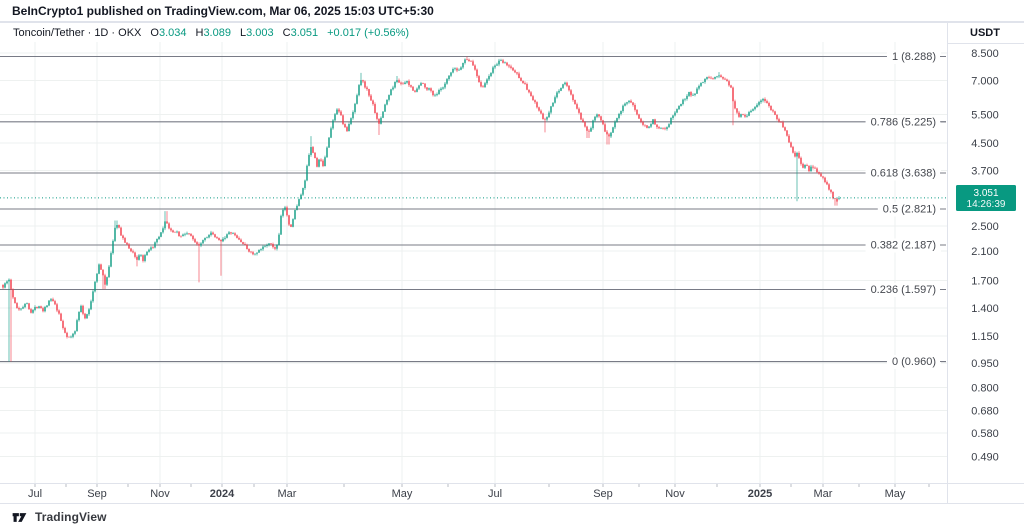 The height and width of the screenshot is (530, 1024). Describe the element at coordinates (985, 81) in the screenshot. I see `price-tick-label: 7.000` at that location.